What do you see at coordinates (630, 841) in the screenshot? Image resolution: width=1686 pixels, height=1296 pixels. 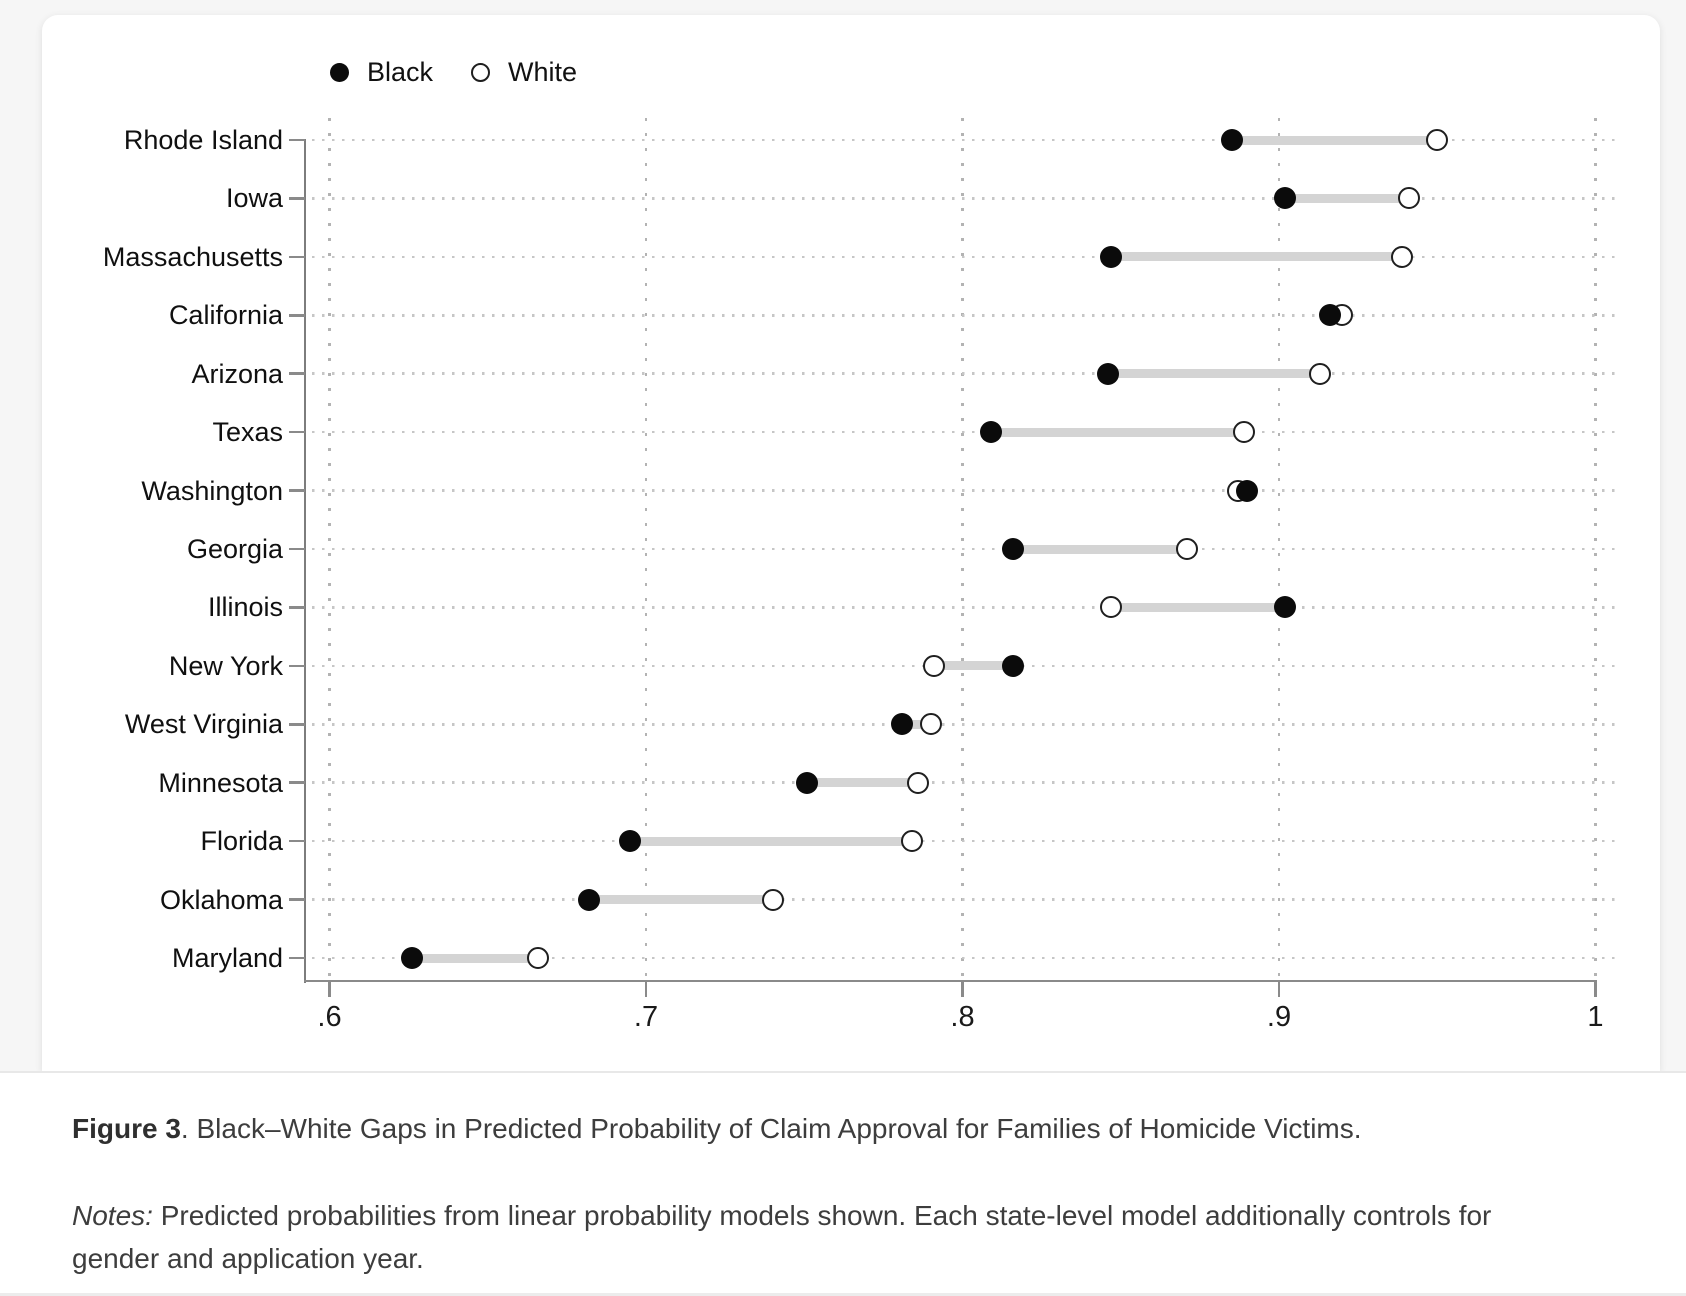 I see `black-dot-florida` at bounding box center [630, 841].